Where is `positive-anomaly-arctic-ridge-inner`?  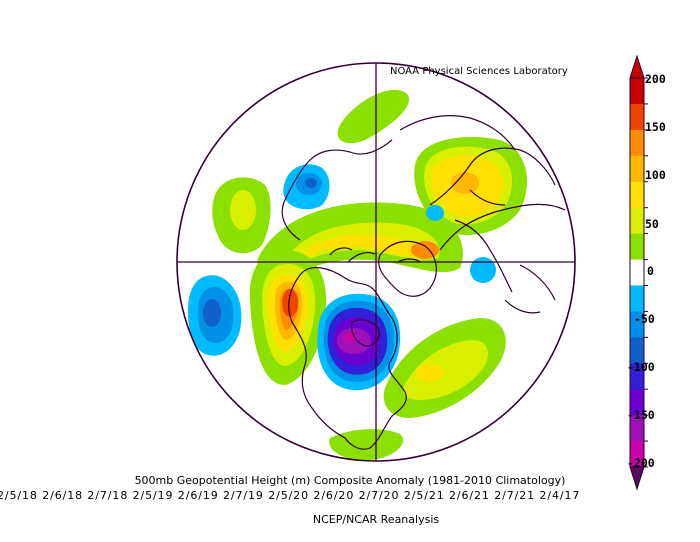
positive-anomaly-arctic-ridge-inner is located at coordinates (363, 246).